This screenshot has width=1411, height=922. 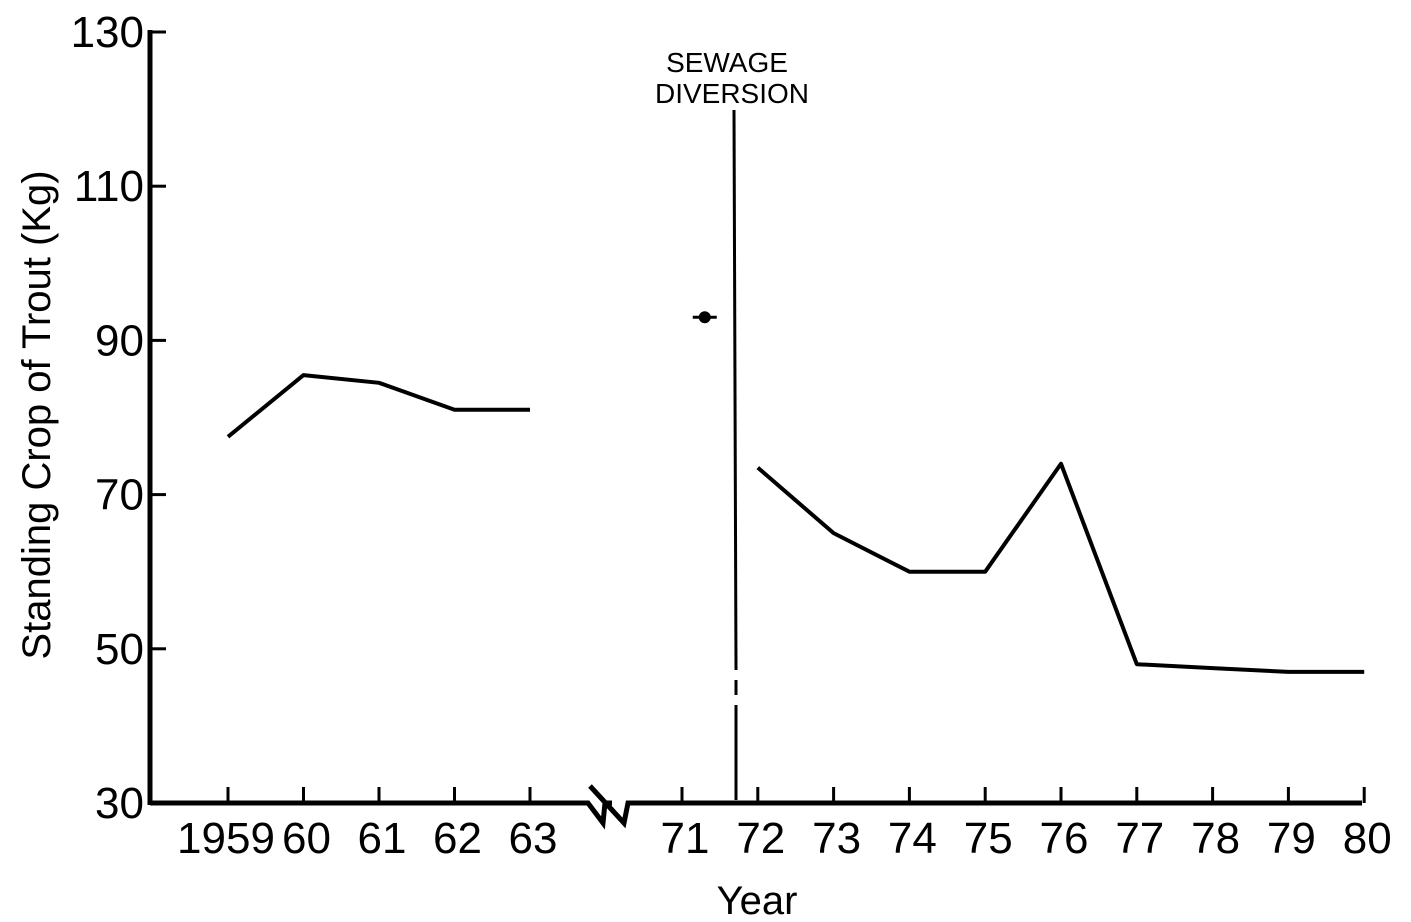 I want to click on x-tick-label: 60, so click(x=306, y=838).